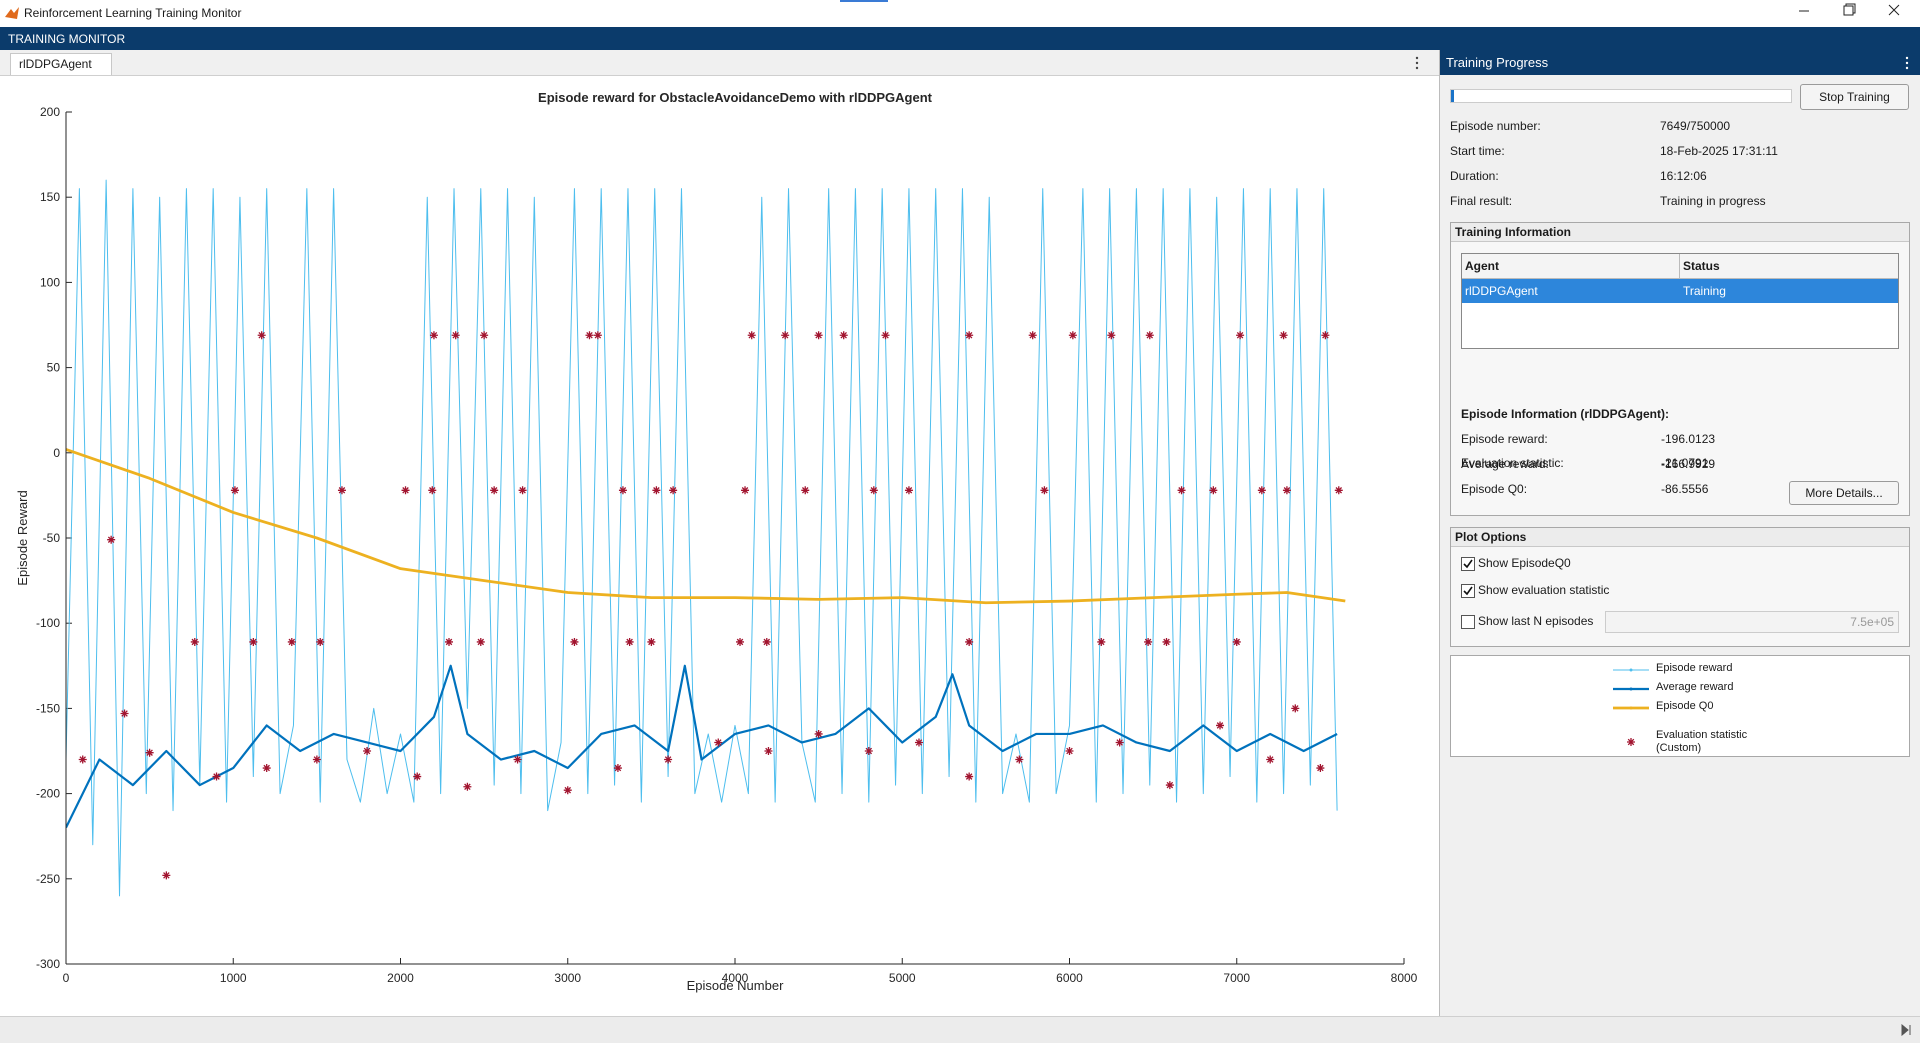 This screenshot has height=1043, width=1920. Describe the element at coordinates (66, 978) in the screenshot. I see `x-tick-label: 0` at that location.